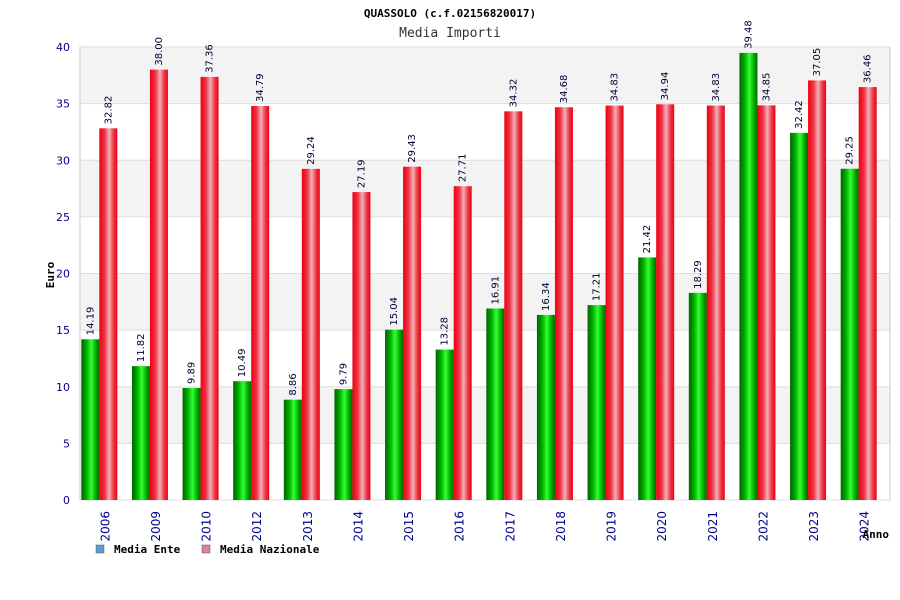 The height and width of the screenshot is (600, 900). Describe the element at coordinates (665, 86) in the screenshot. I see `data-label: 34.94` at that location.